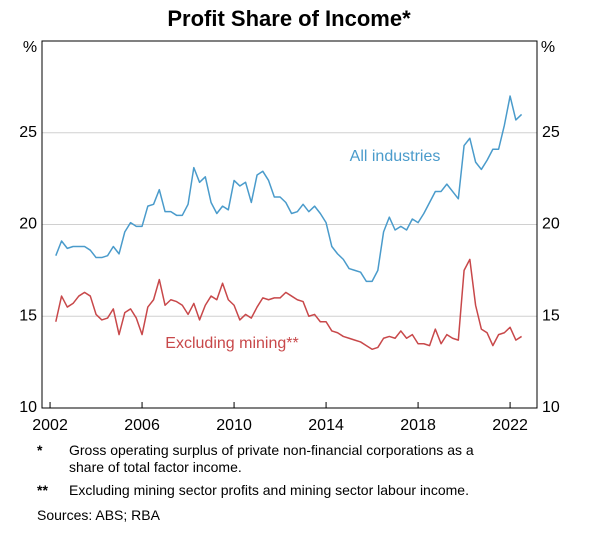  I want to click on series-label: Excluding mining**, so click(231, 343).